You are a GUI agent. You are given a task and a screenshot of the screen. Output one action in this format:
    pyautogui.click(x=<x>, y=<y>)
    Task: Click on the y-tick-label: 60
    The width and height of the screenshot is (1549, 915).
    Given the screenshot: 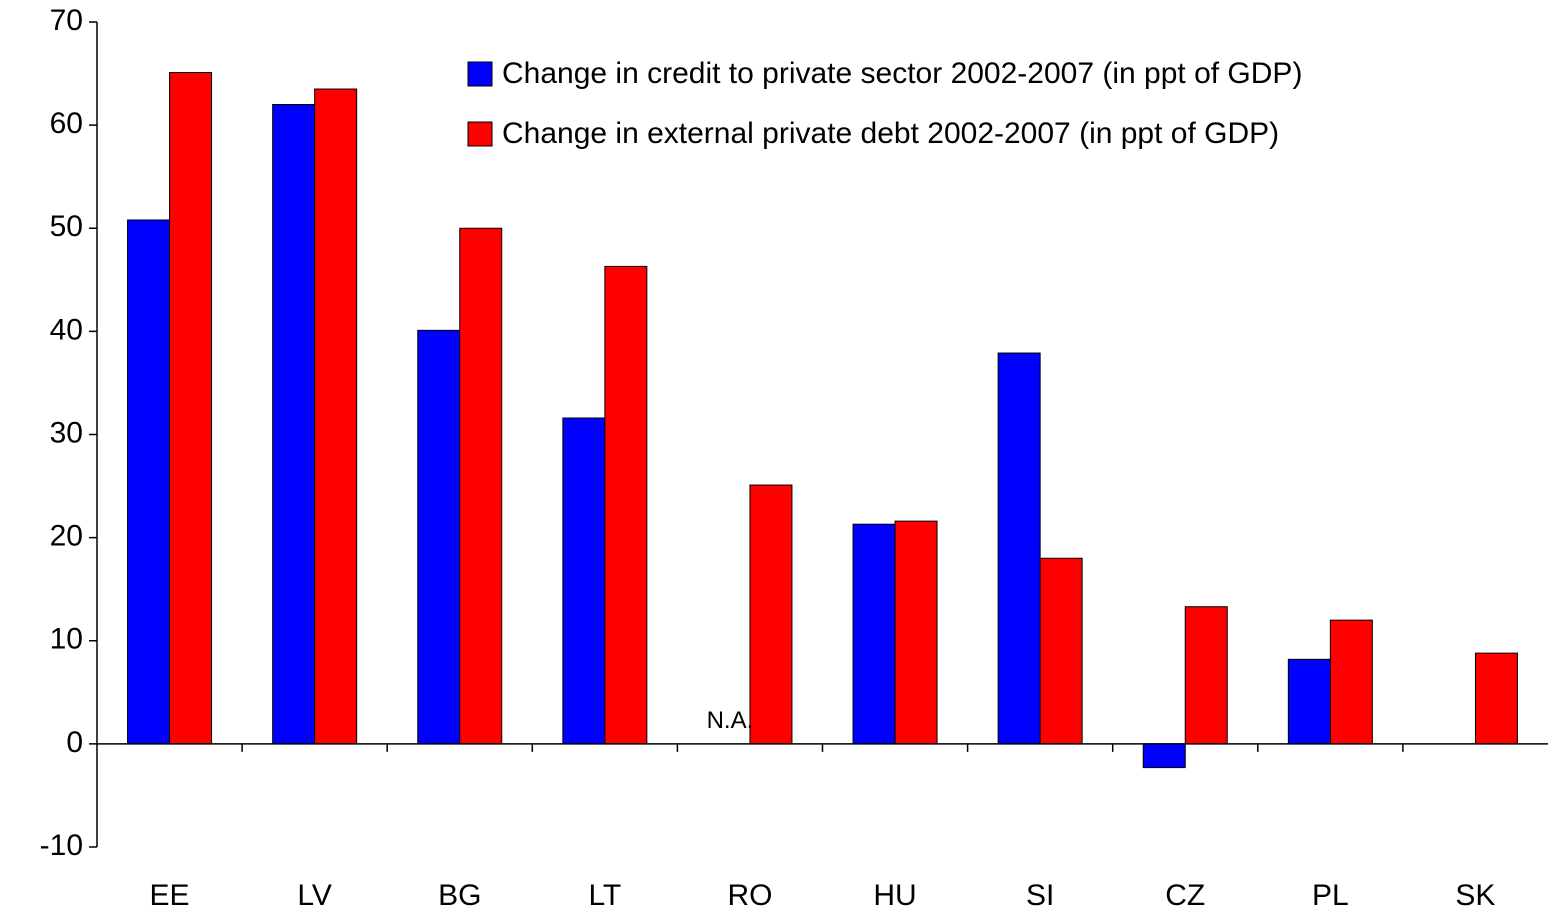 What is the action you would take?
    pyautogui.click(x=66, y=123)
    